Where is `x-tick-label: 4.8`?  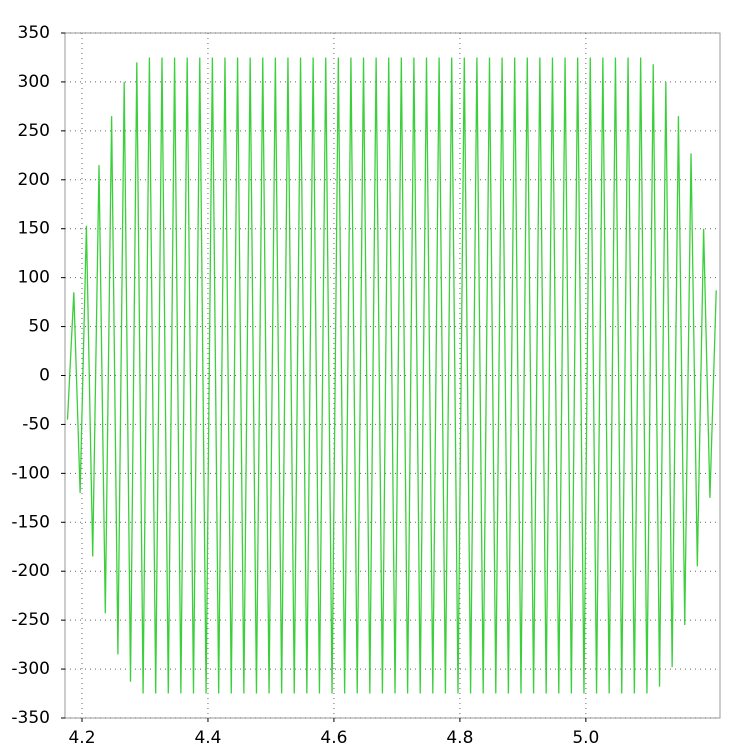
x-tick-label: 4.8 is located at coordinates (459, 738).